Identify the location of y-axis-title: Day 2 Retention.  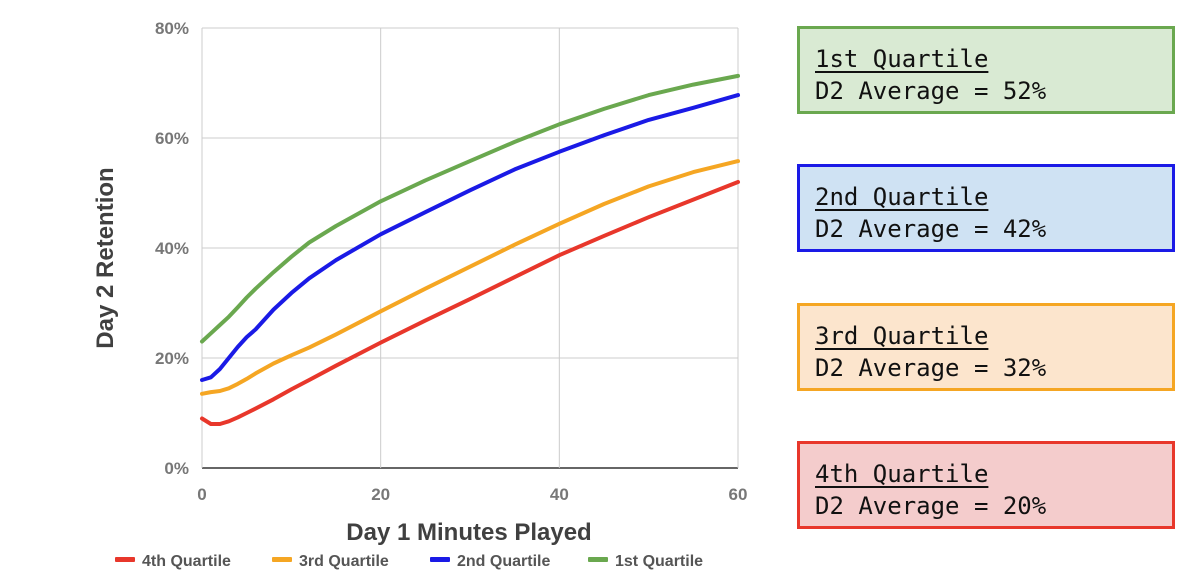
(105, 257).